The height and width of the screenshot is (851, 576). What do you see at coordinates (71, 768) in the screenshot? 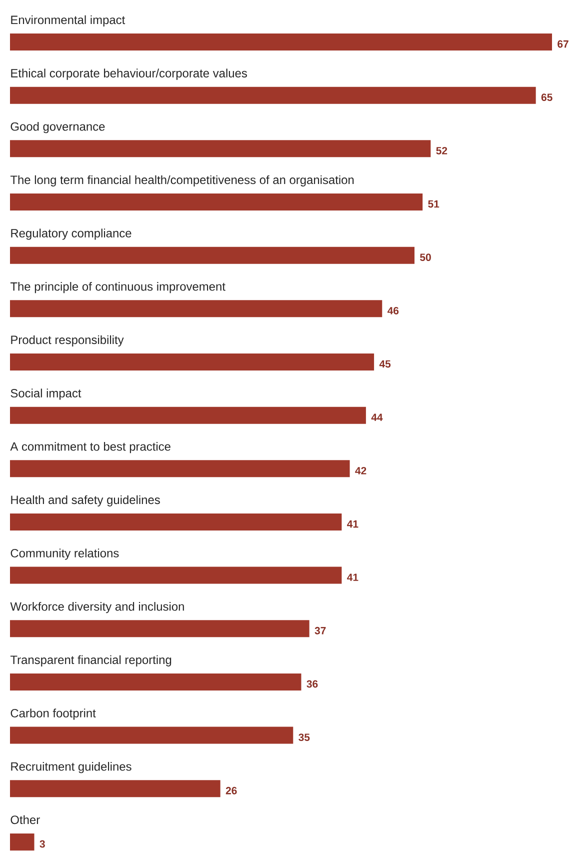
I see `y-tick-label: Recruitment guidelines` at bounding box center [71, 768].